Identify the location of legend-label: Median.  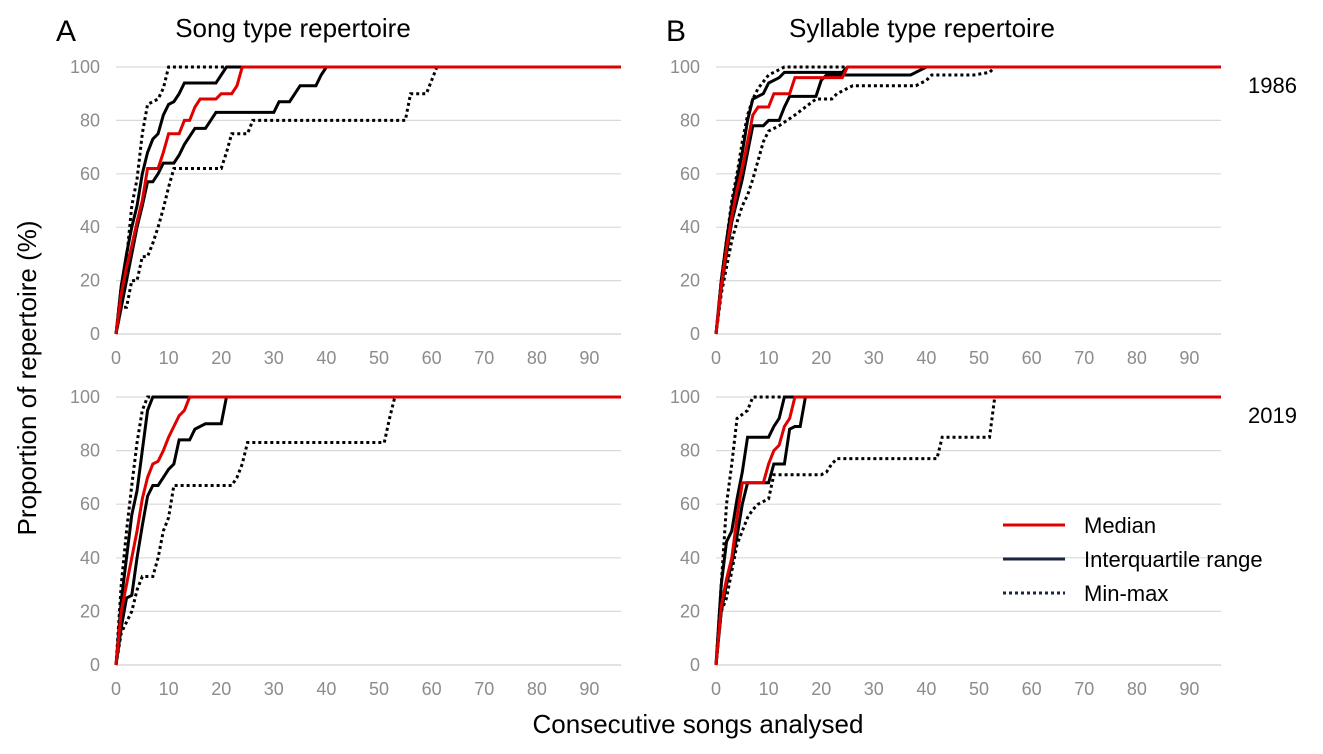
(1120, 525).